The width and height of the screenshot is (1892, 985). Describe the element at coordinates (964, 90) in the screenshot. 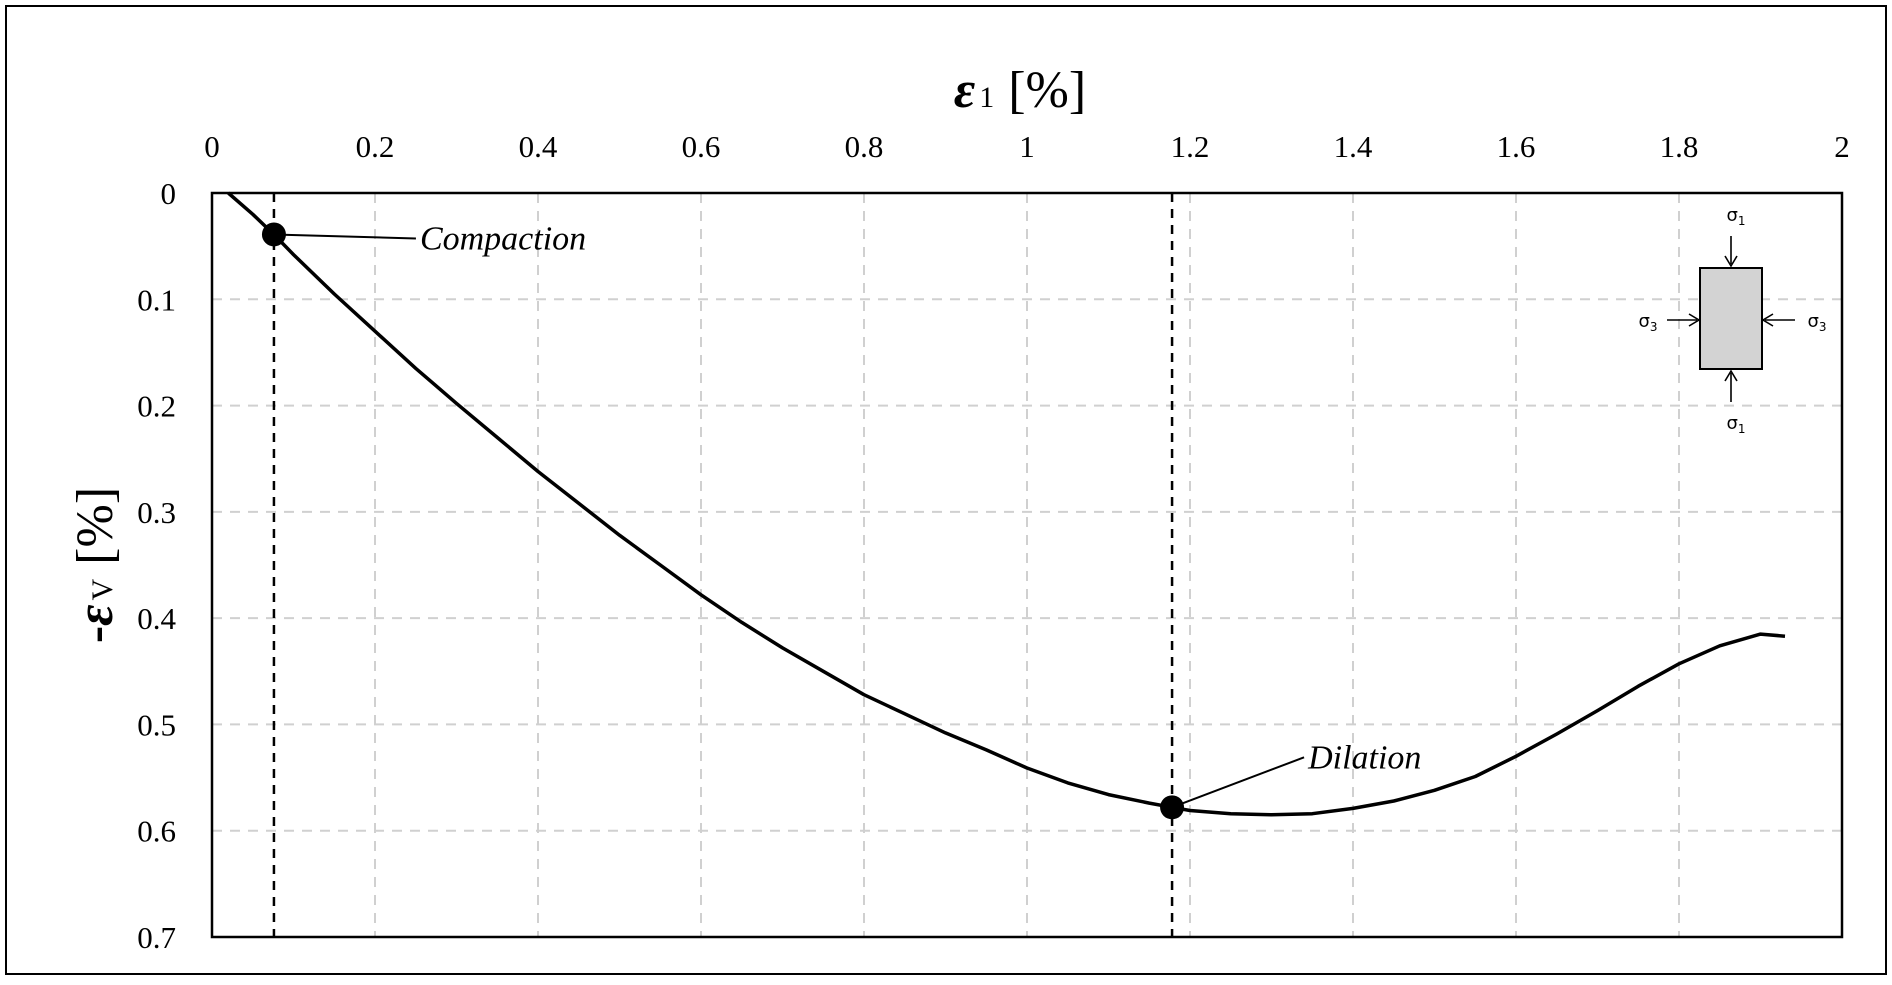

I see `x-axis-symbol: ε` at that location.